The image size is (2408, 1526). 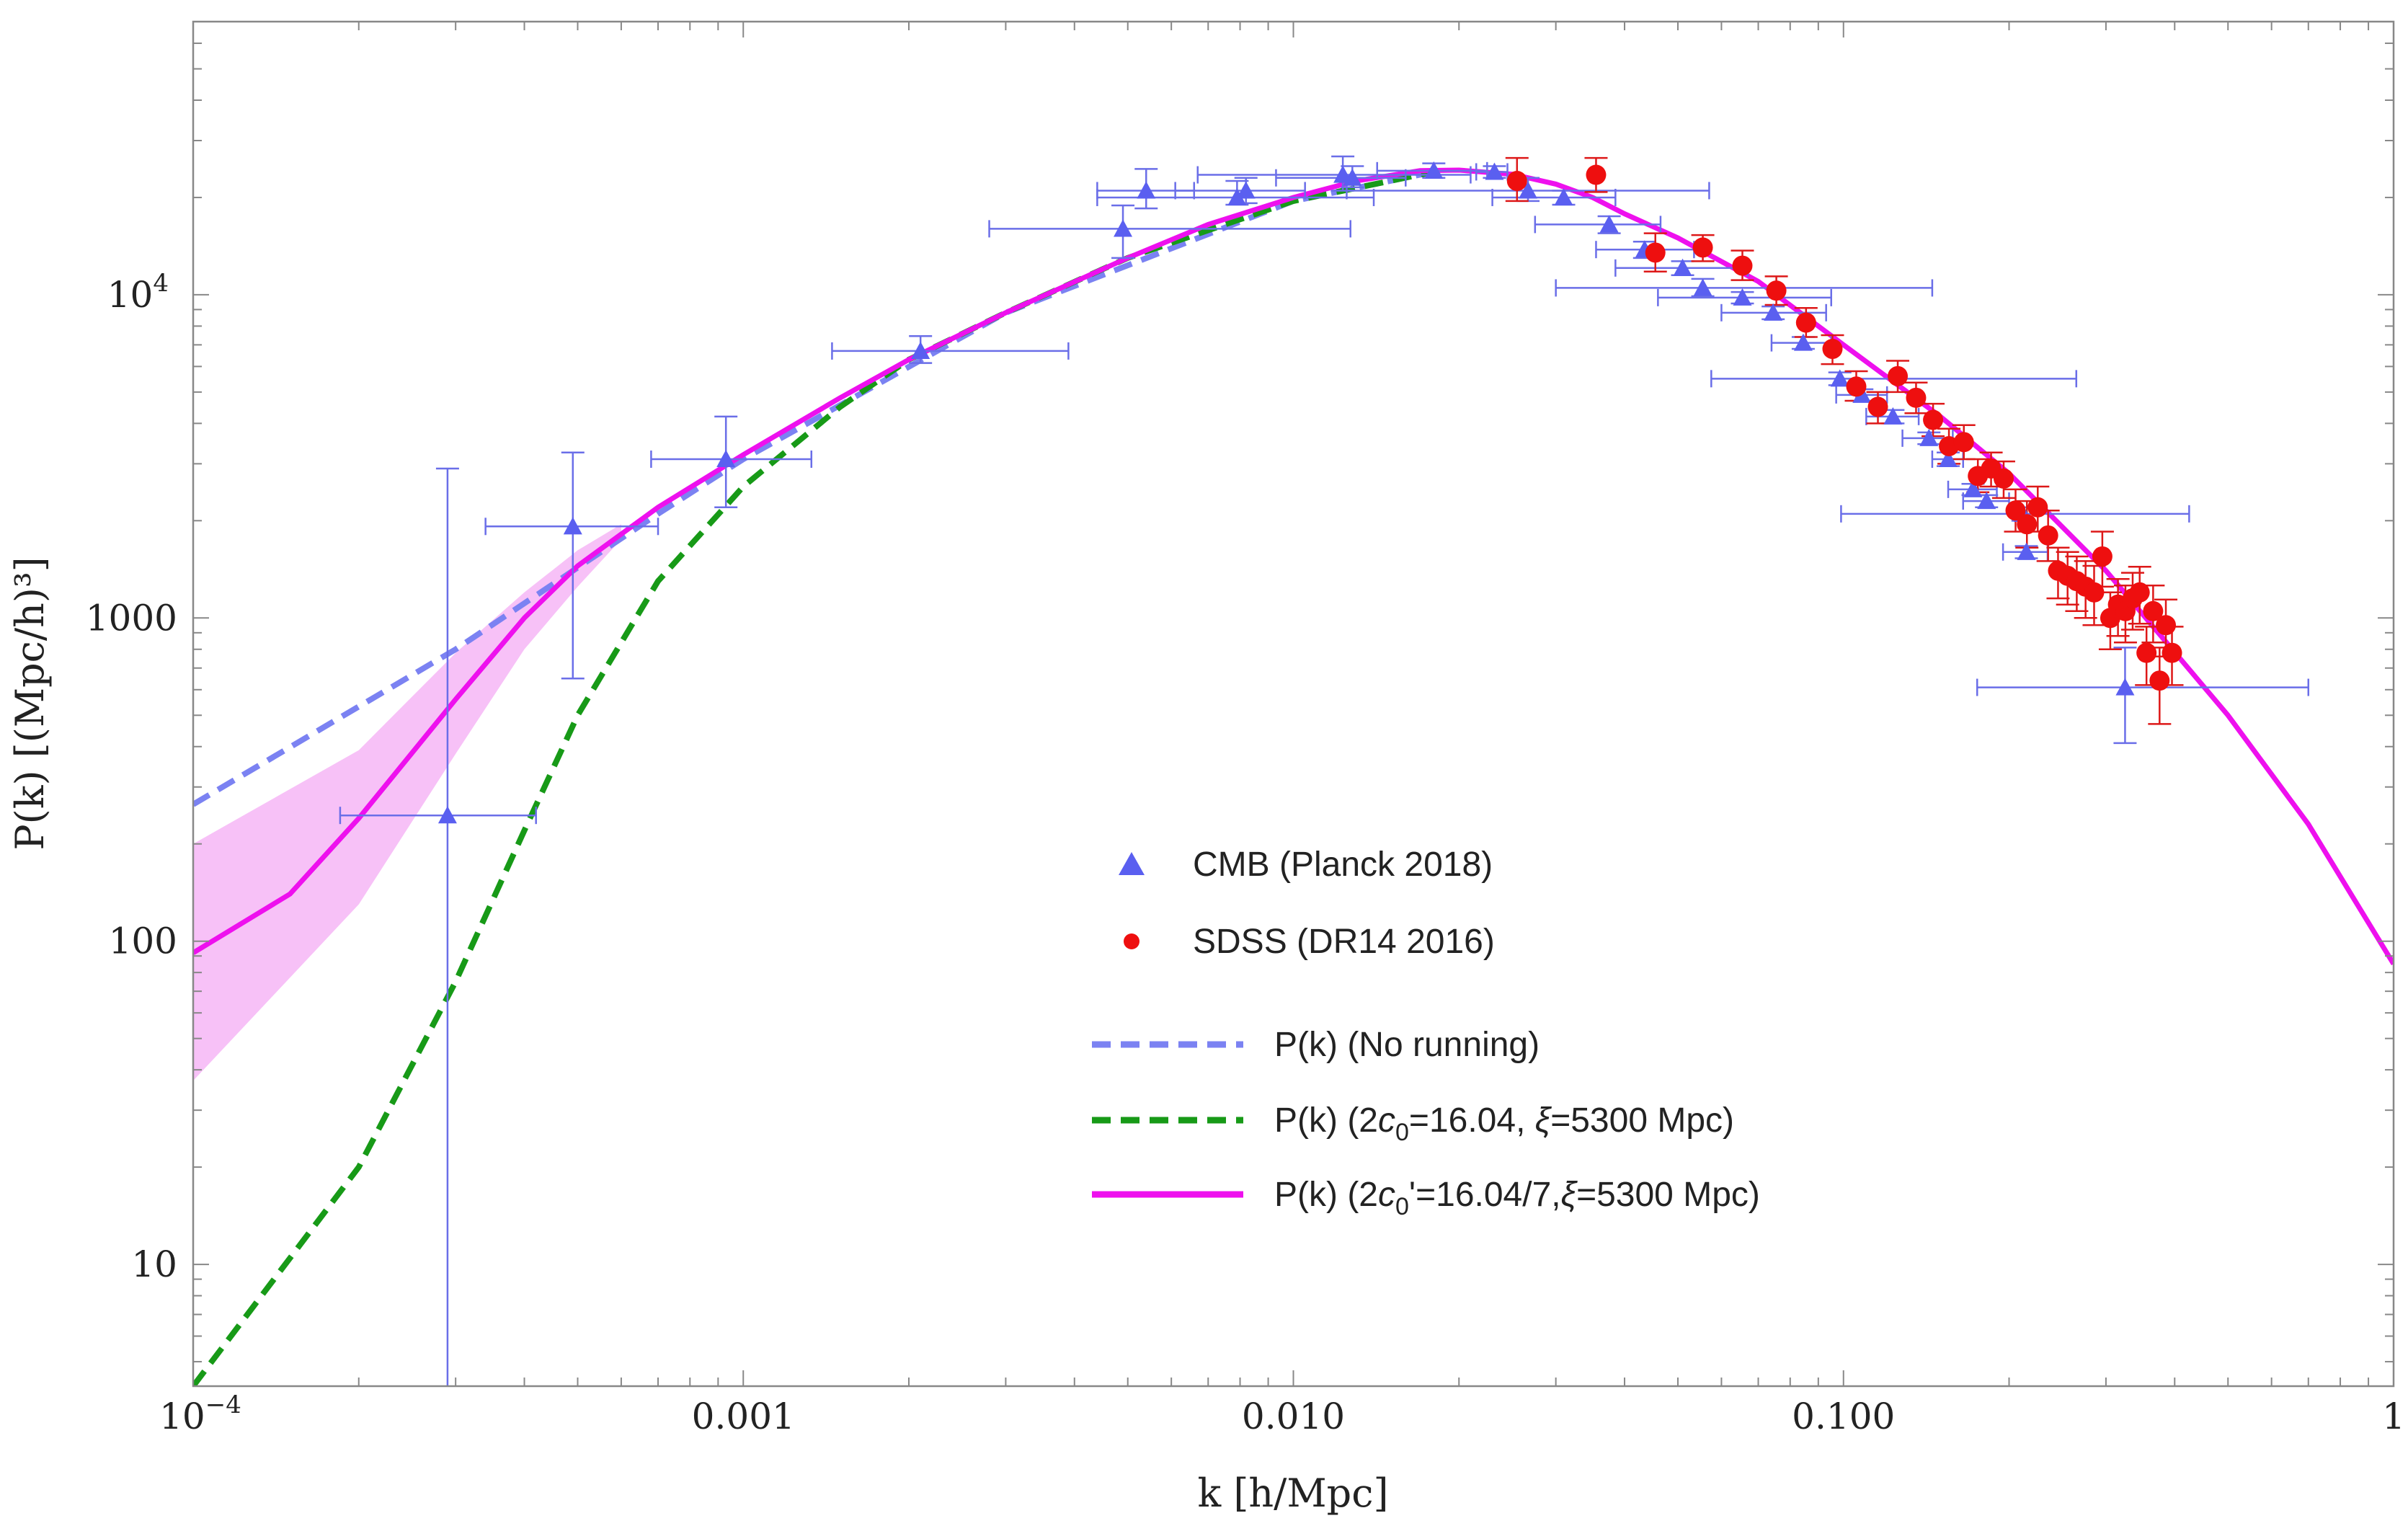 I want to click on legend-sdss-marker, so click(x=1131, y=941).